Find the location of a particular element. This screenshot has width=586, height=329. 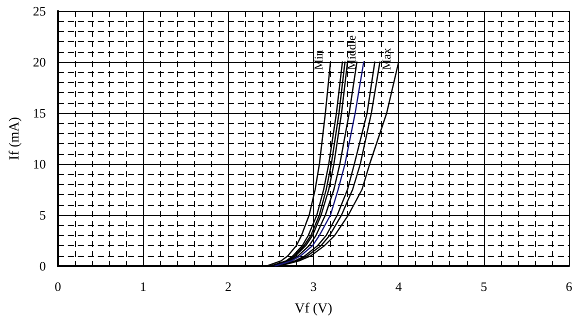

x-tick-label: 4 is located at coordinates (398, 286).